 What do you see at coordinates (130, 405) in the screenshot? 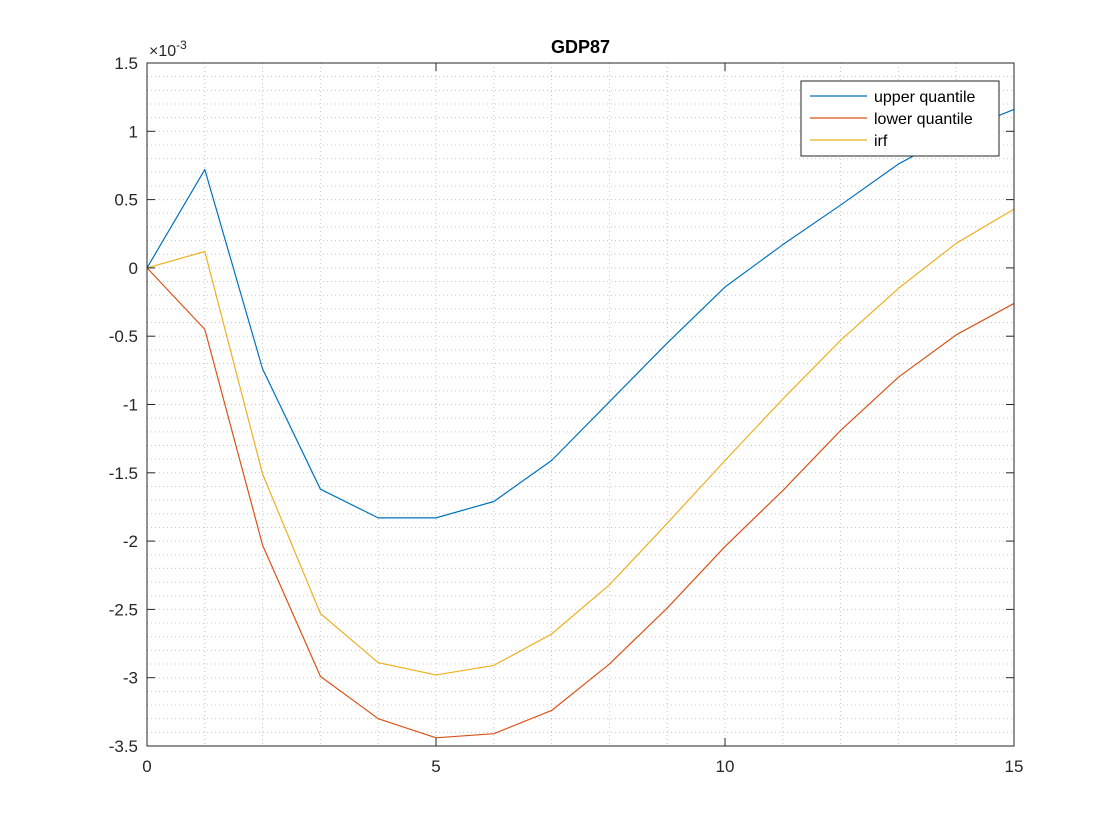
I see `y-tick-label: -1` at bounding box center [130, 405].